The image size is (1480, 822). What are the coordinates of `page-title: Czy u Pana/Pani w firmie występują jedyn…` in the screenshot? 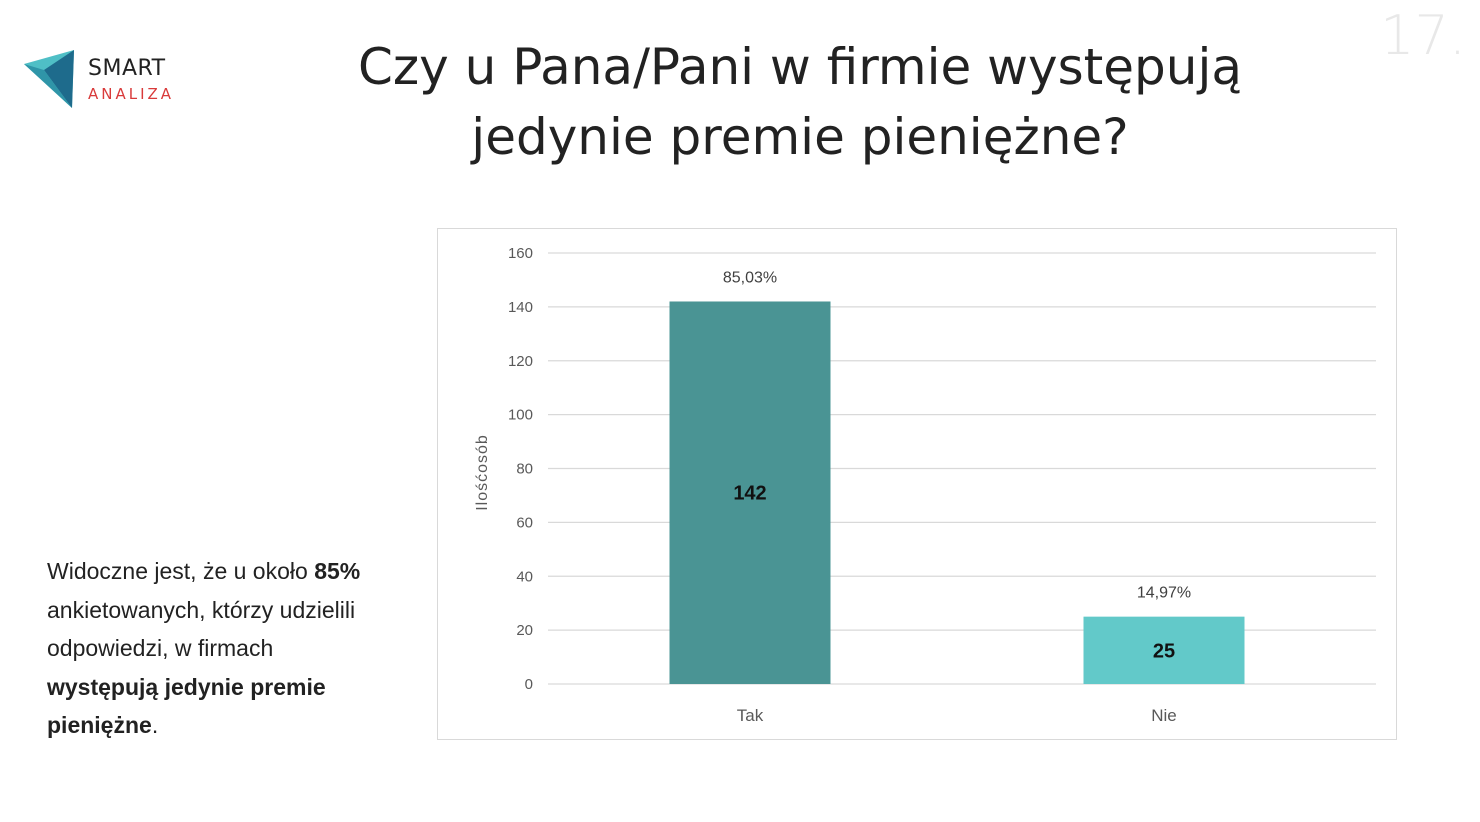 It's located at (800, 102).